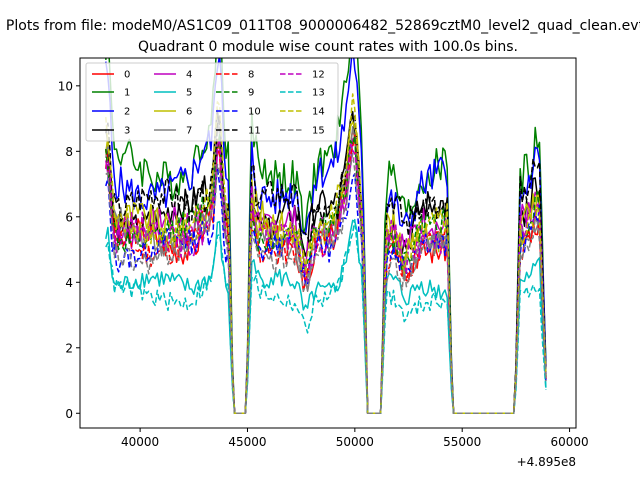 This screenshot has width=640, height=480. Describe the element at coordinates (69, 152) in the screenshot. I see `y-tick-label-8: 8` at that location.